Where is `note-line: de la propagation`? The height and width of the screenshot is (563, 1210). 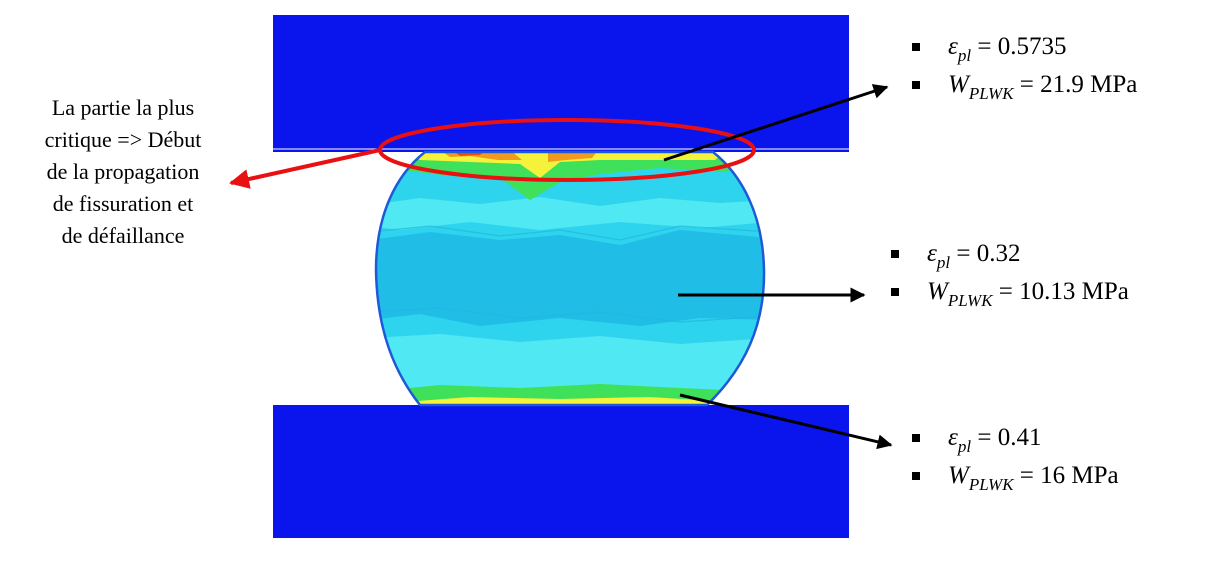 note-line: de la propagation is located at coordinates (123, 171).